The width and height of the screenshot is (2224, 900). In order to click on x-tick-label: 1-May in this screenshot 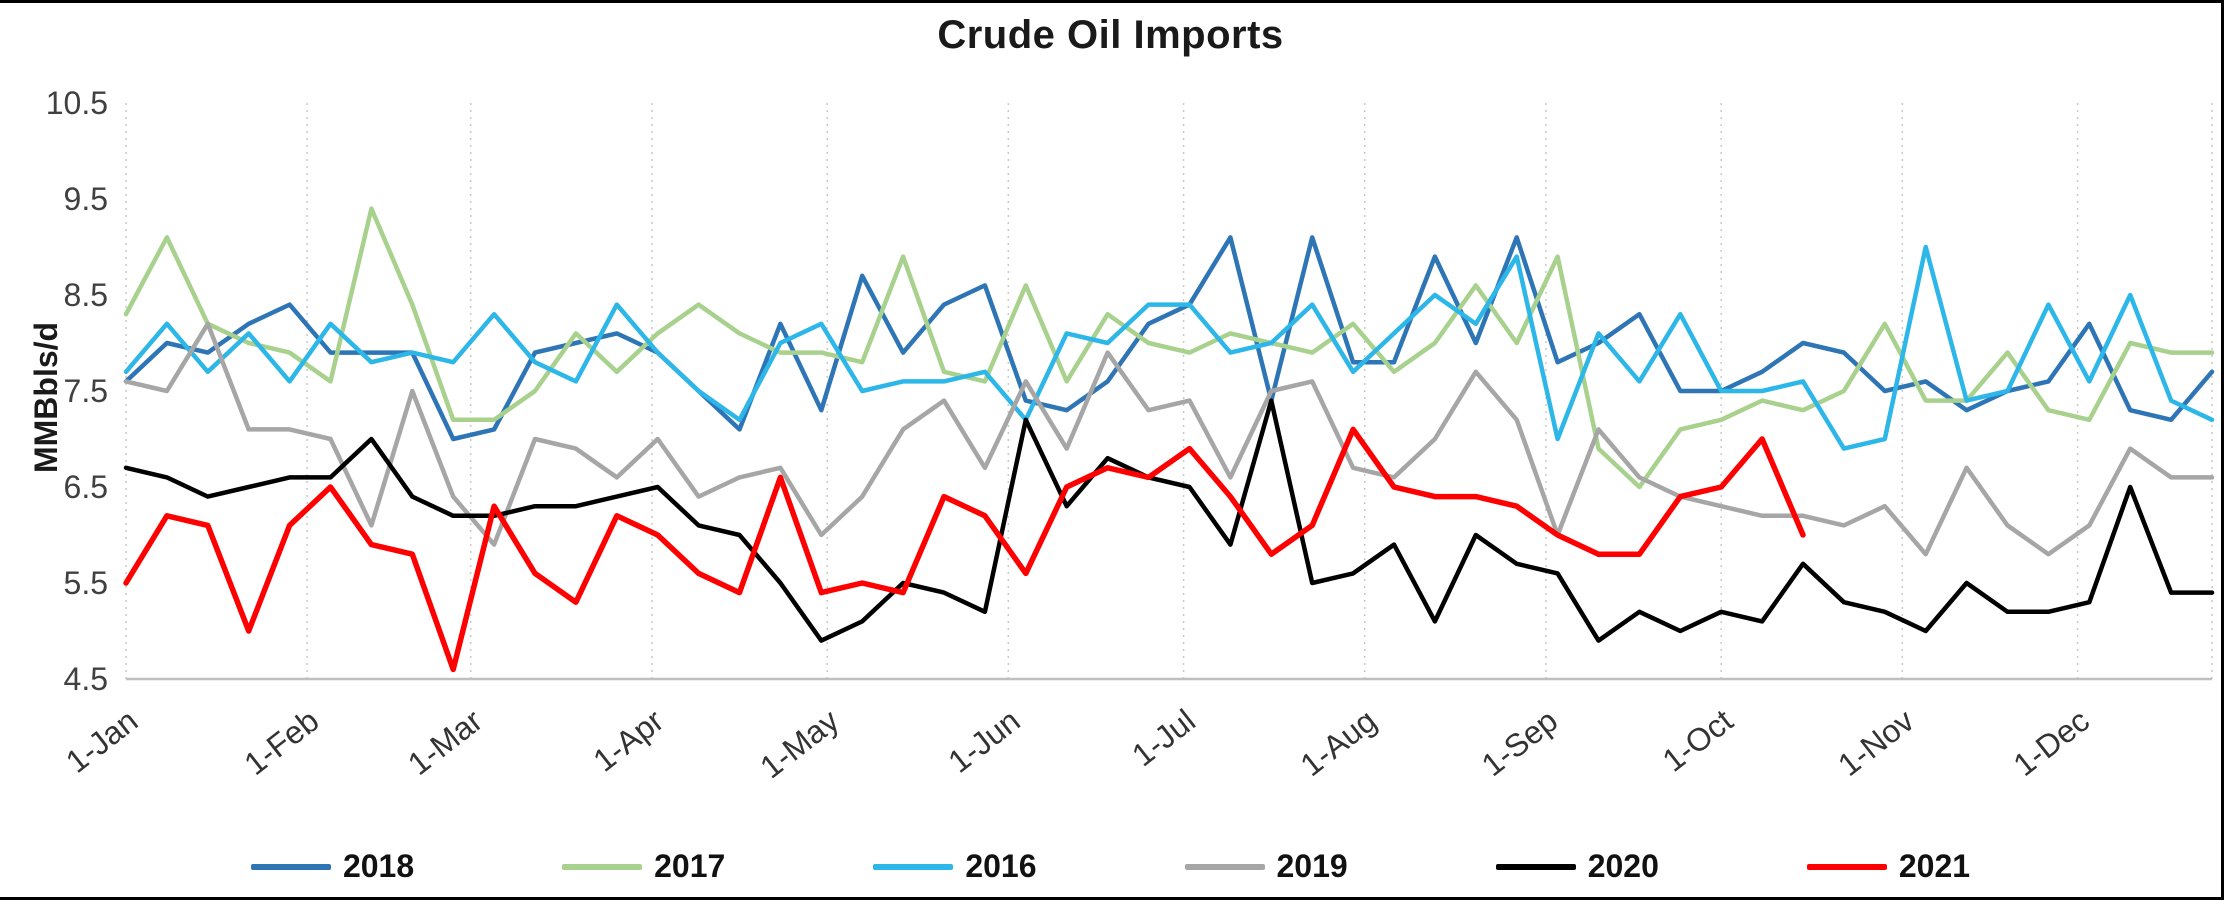, I will do `click(799, 743)`.